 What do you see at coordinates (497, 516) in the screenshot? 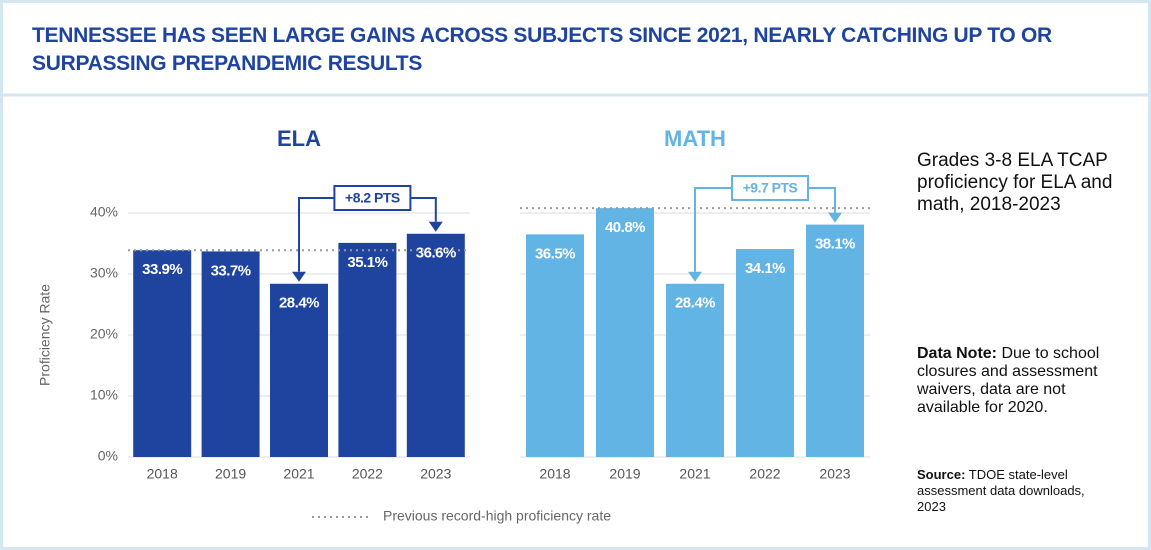
I see `legend-label: Previous record-high proficiency rate` at bounding box center [497, 516].